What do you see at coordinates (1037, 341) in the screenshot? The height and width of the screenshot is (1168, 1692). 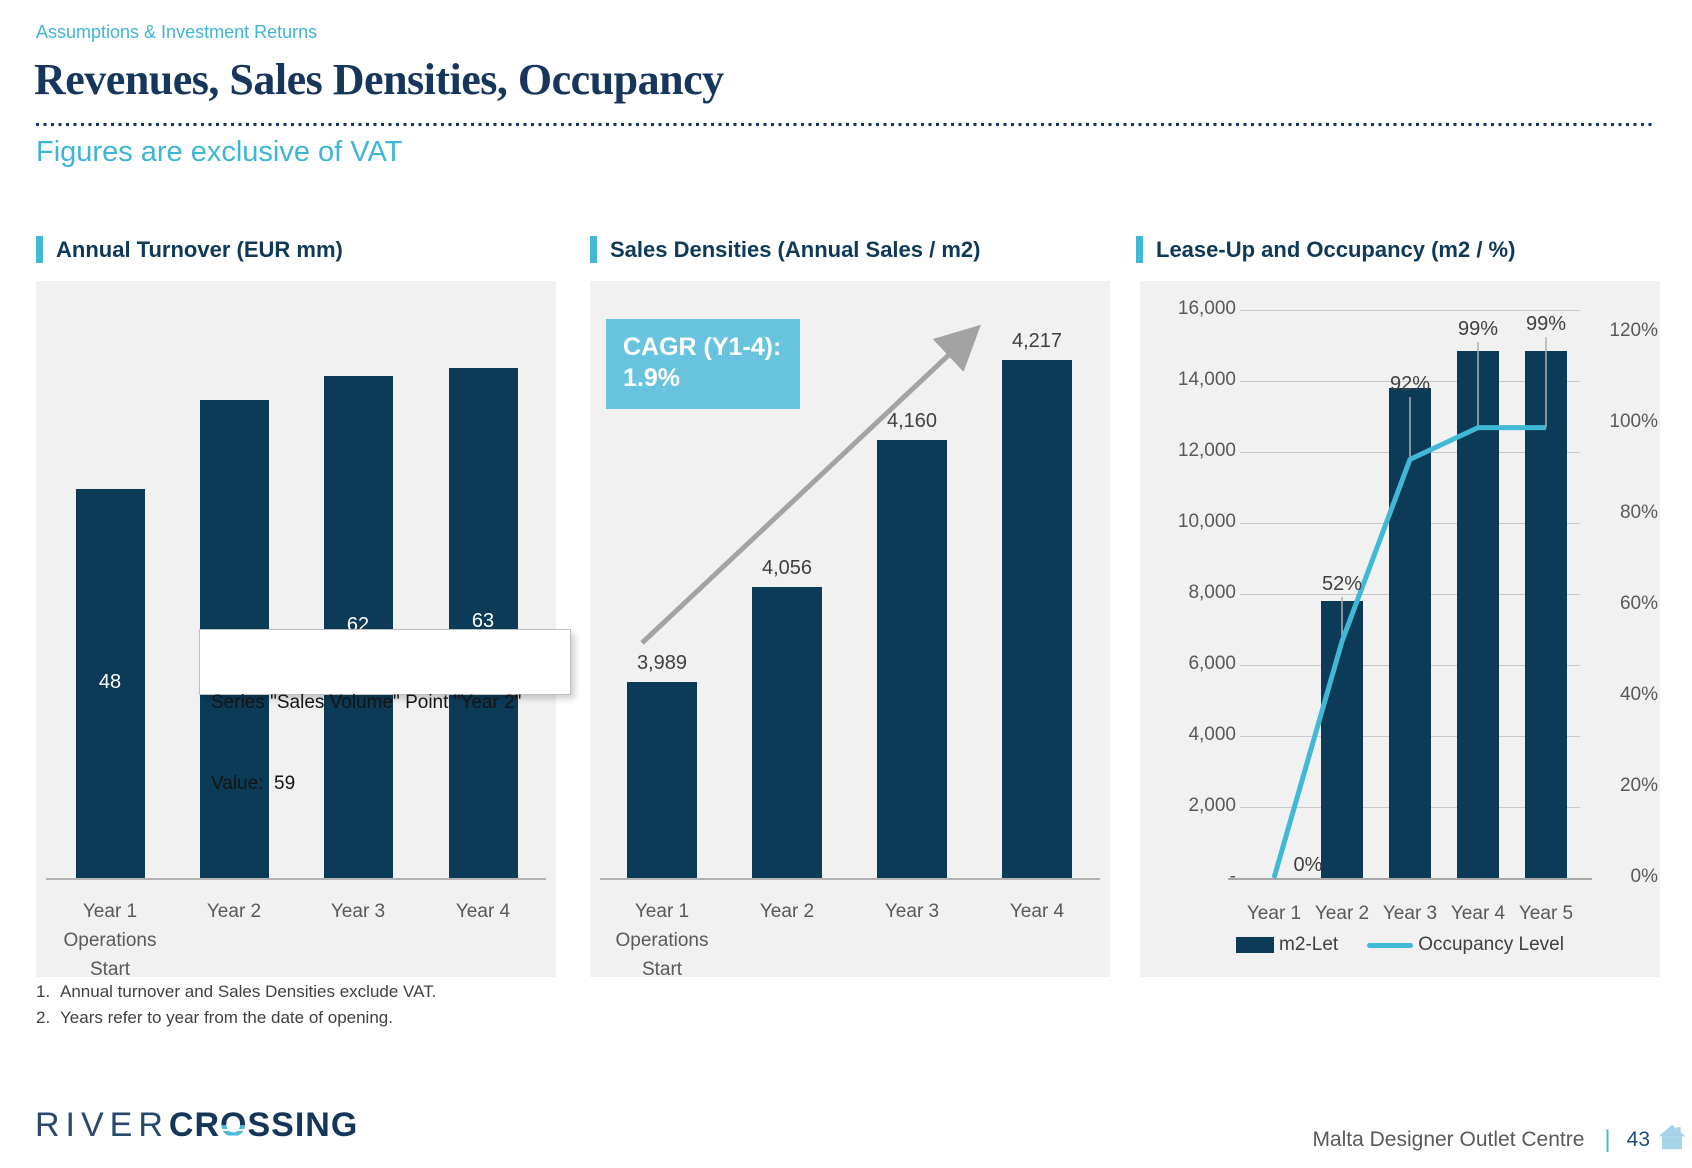 I see `density-value-label: 4,217` at bounding box center [1037, 341].